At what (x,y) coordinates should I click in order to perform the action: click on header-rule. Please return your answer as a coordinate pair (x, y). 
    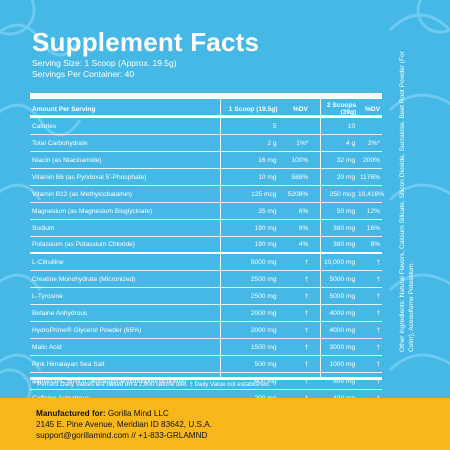
    Looking at the image, I should click on (206, 116).